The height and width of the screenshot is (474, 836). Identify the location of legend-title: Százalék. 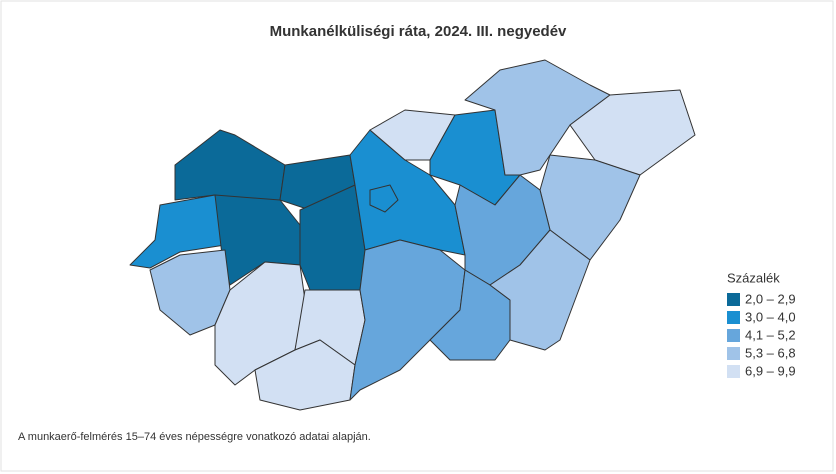
(753, 277).